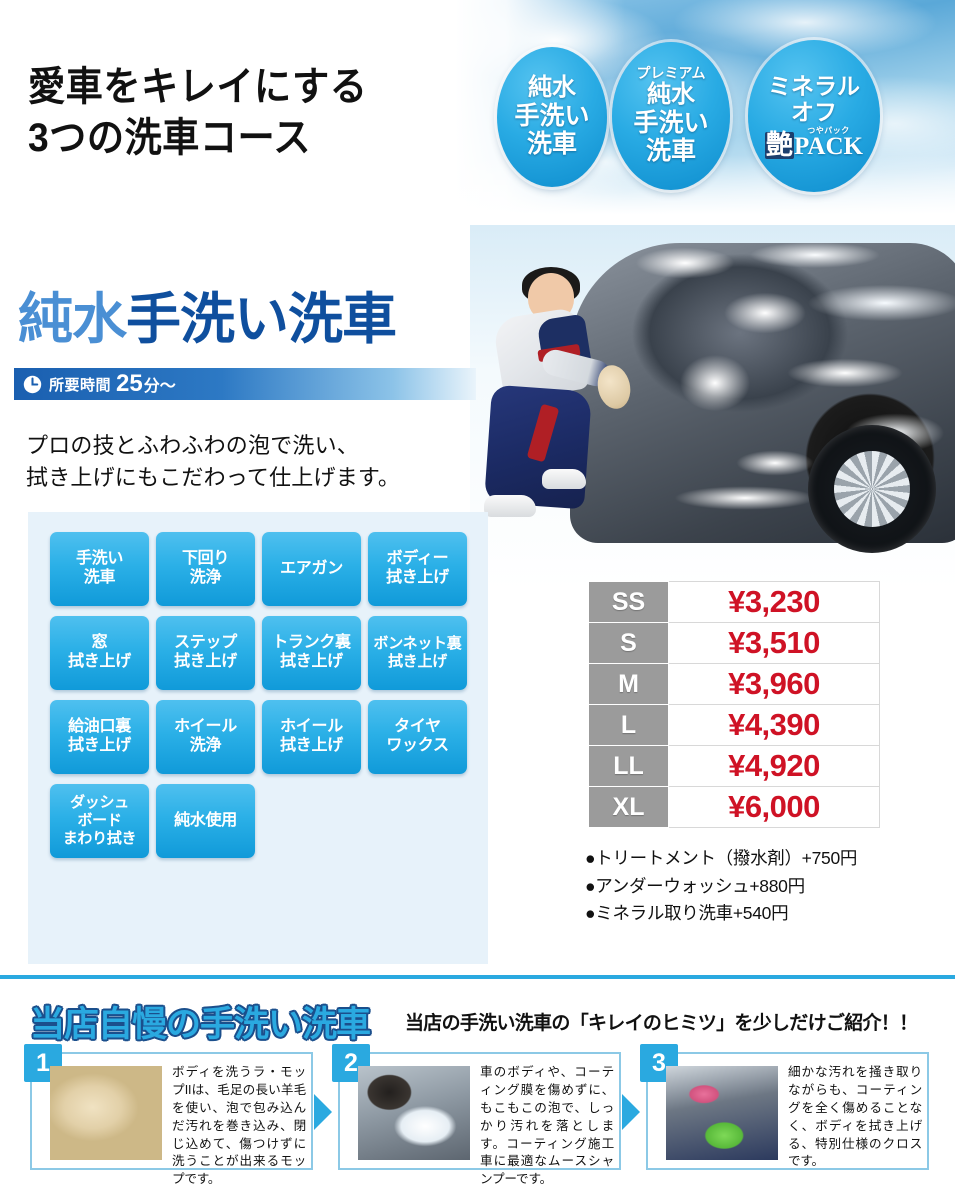  I want to click on price-value: ¥3,510, so click(774, 643).